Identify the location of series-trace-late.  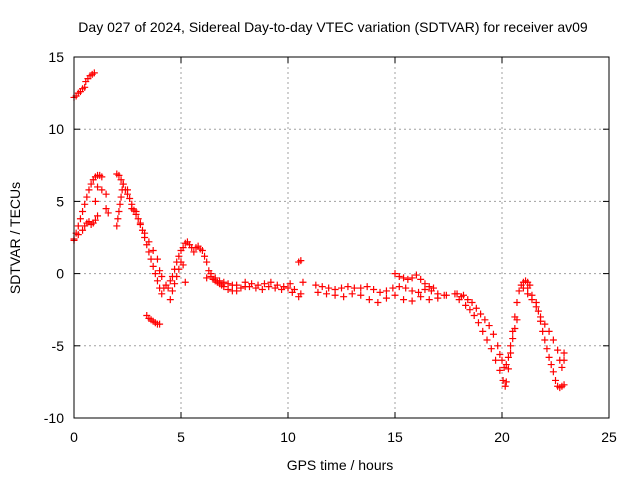
(543, 327).